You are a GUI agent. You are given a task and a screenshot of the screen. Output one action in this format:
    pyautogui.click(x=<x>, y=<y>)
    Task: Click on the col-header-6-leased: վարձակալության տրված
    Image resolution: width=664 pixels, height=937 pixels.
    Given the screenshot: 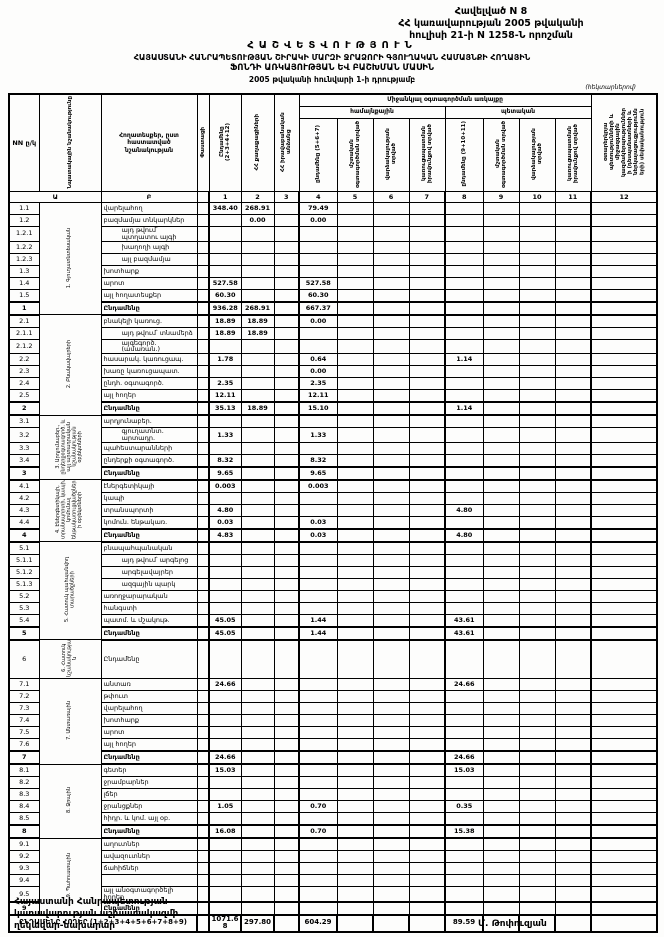 What is the action you would take?
    pyautogui.click(x=391, y=155)
    